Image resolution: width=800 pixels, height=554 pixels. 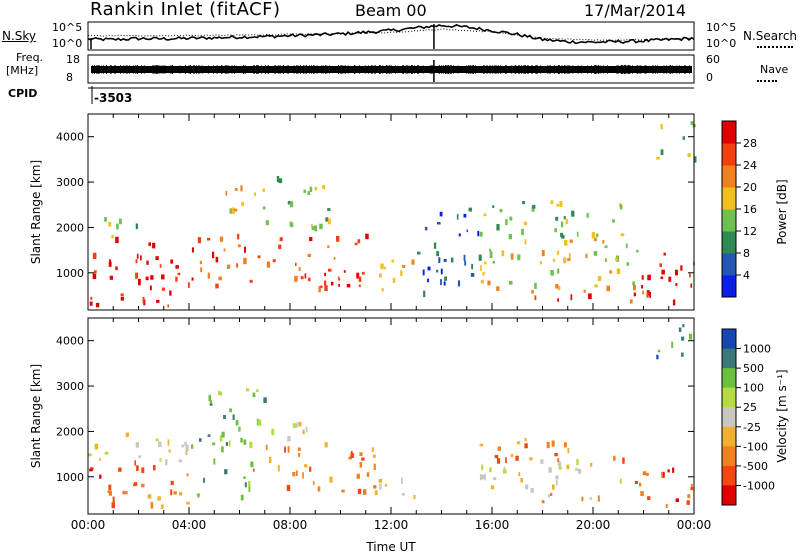 I want to click on frequency-band, so click(x=391, y=69).